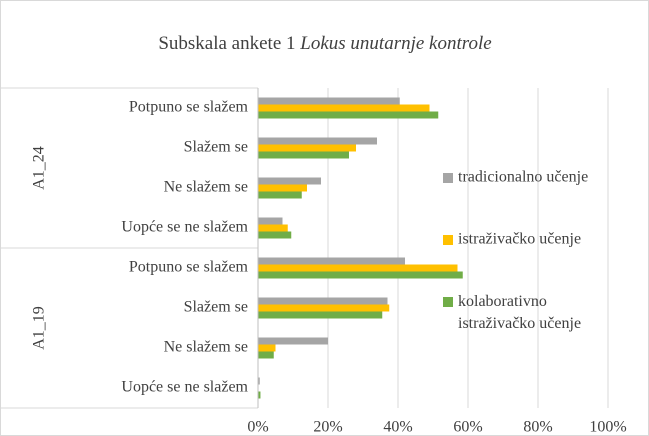 The height and width of the screenshot is (436, 649). What do you see at coordinates (226, 43) in the screenshot?
I see `title-main: Subskala ankete 1` at bounding box center [226, 43].